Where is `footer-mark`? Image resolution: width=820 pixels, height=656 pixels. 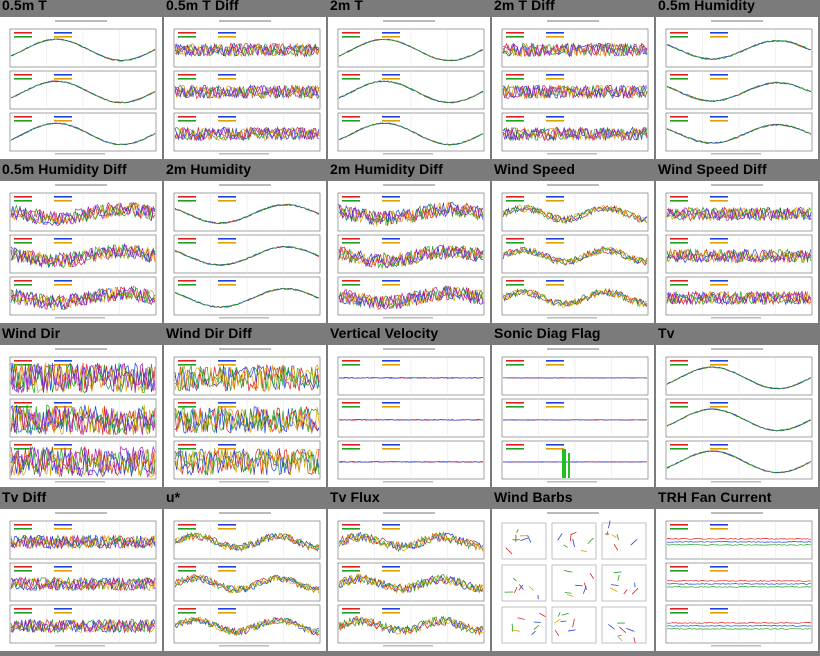 footer-mark is located at coordinates (80, 482).